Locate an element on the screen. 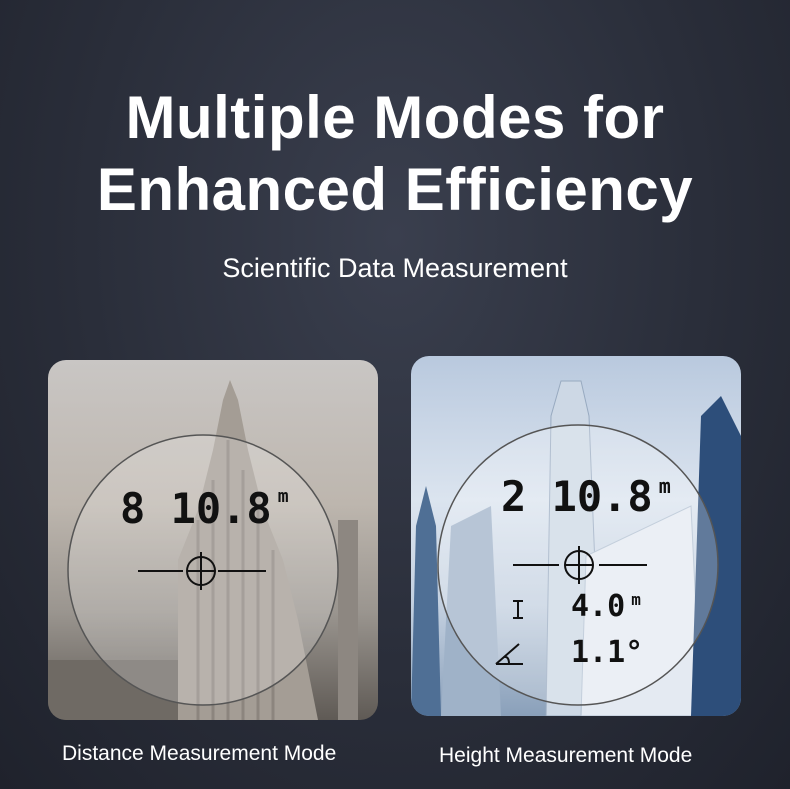 Image resolution: width=790 pixels, height=789 pixels. height-icon is located at coordinates (518, 609).